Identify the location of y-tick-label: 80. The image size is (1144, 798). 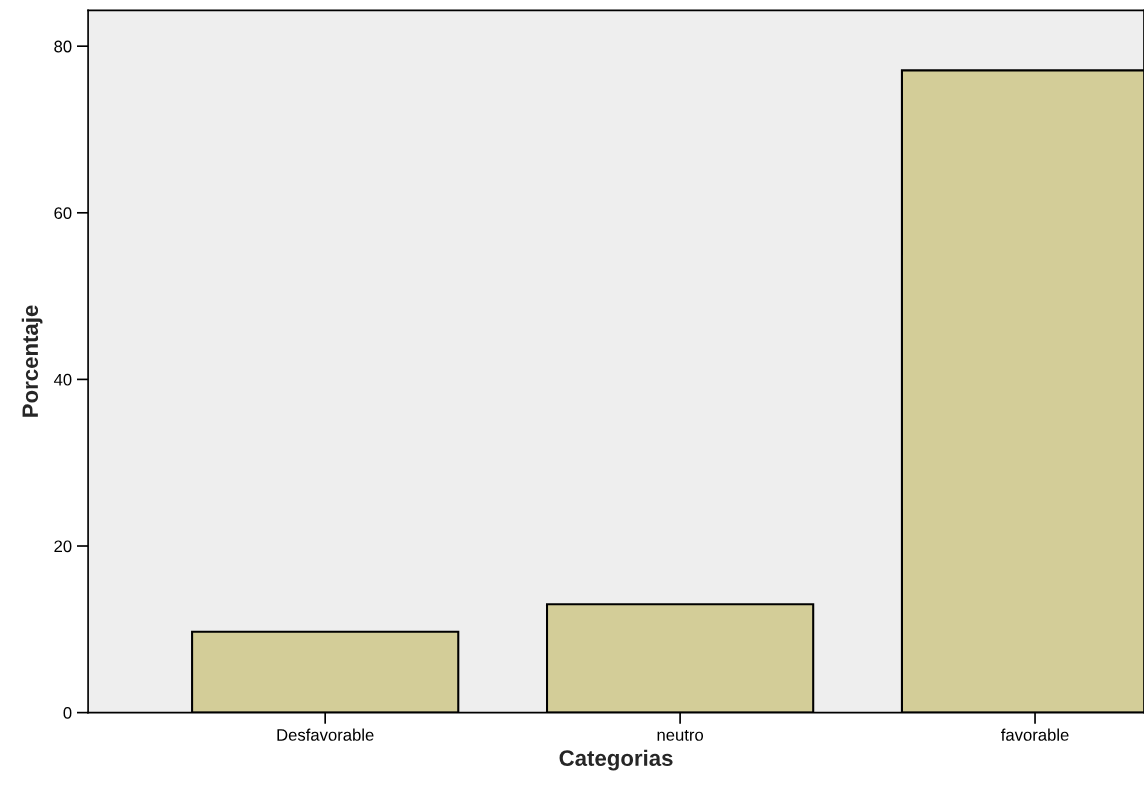
(63, 46).